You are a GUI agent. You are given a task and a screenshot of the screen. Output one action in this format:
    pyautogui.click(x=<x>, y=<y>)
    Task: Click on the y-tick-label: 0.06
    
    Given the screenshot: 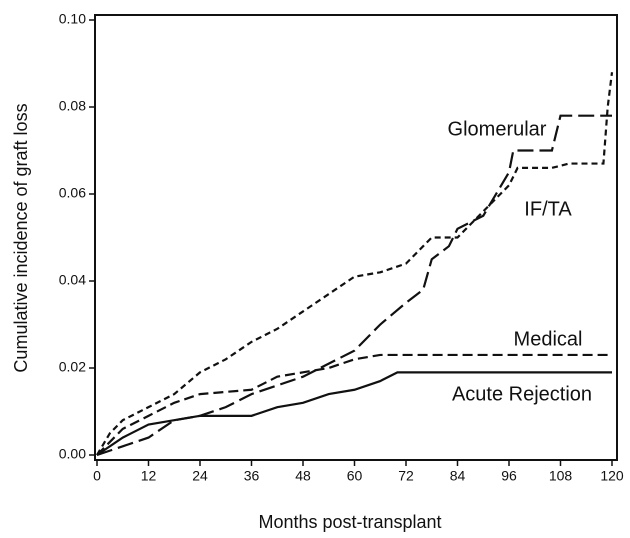 What is the action you would take?
    pyautogui.click(x=72, y=193)
    